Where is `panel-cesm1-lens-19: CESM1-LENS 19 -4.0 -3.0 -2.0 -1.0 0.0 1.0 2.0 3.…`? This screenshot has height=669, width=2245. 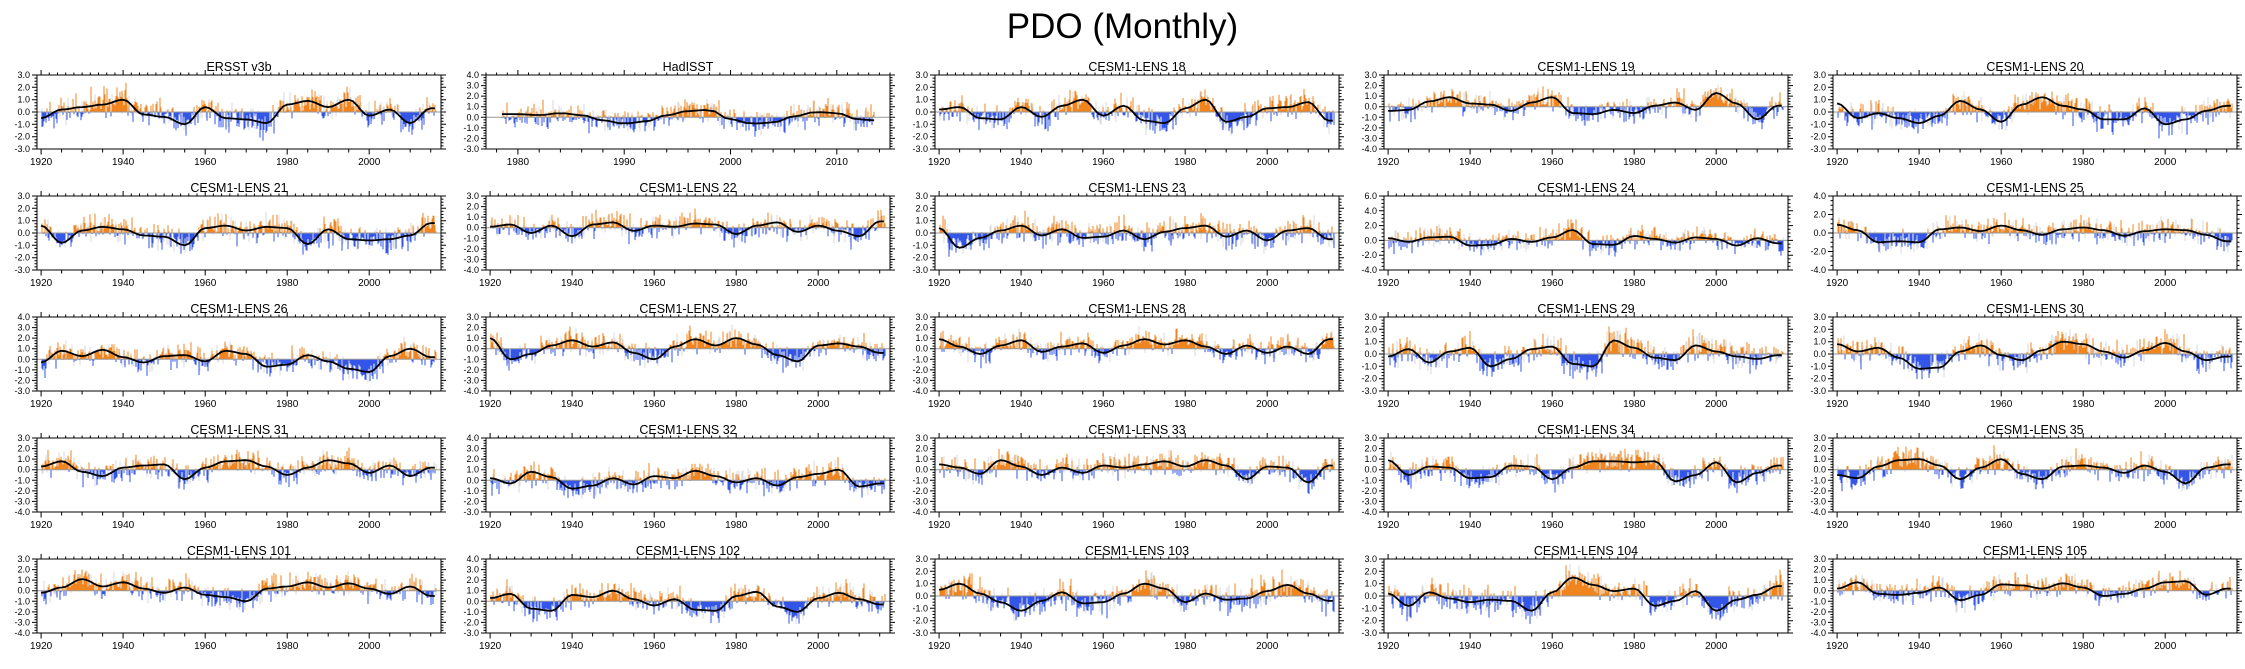 panel-cesm1-lens-19: CESM1-LENS 19 -4.0 -3.0 -2.0 -1.0 0.0 1.0 2.0 3.… is located at coordinates (1571, 119).